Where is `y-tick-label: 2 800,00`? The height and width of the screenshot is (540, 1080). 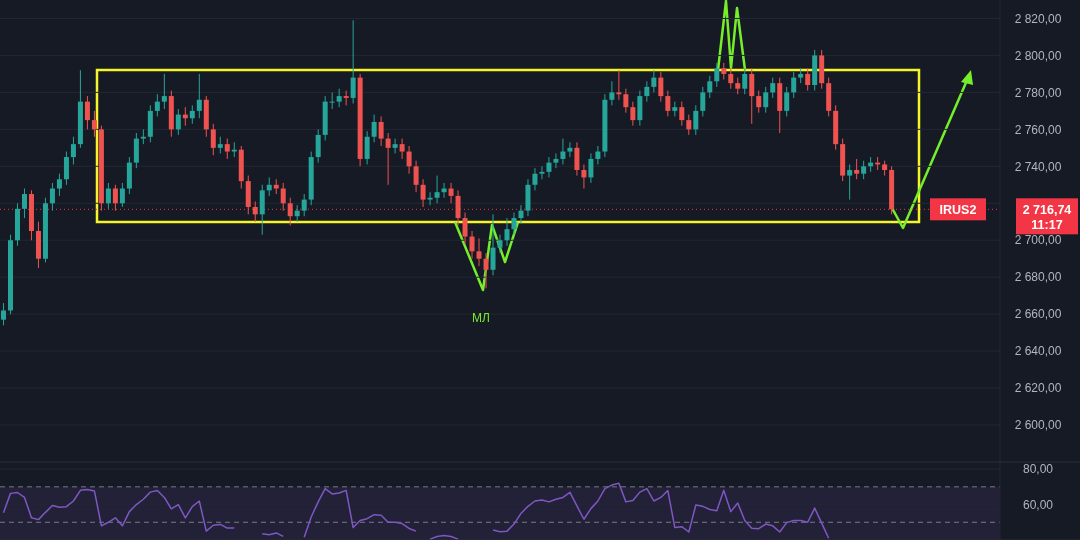 y-tick-label: 2 800,00 is located at coordinates (1038, 55).